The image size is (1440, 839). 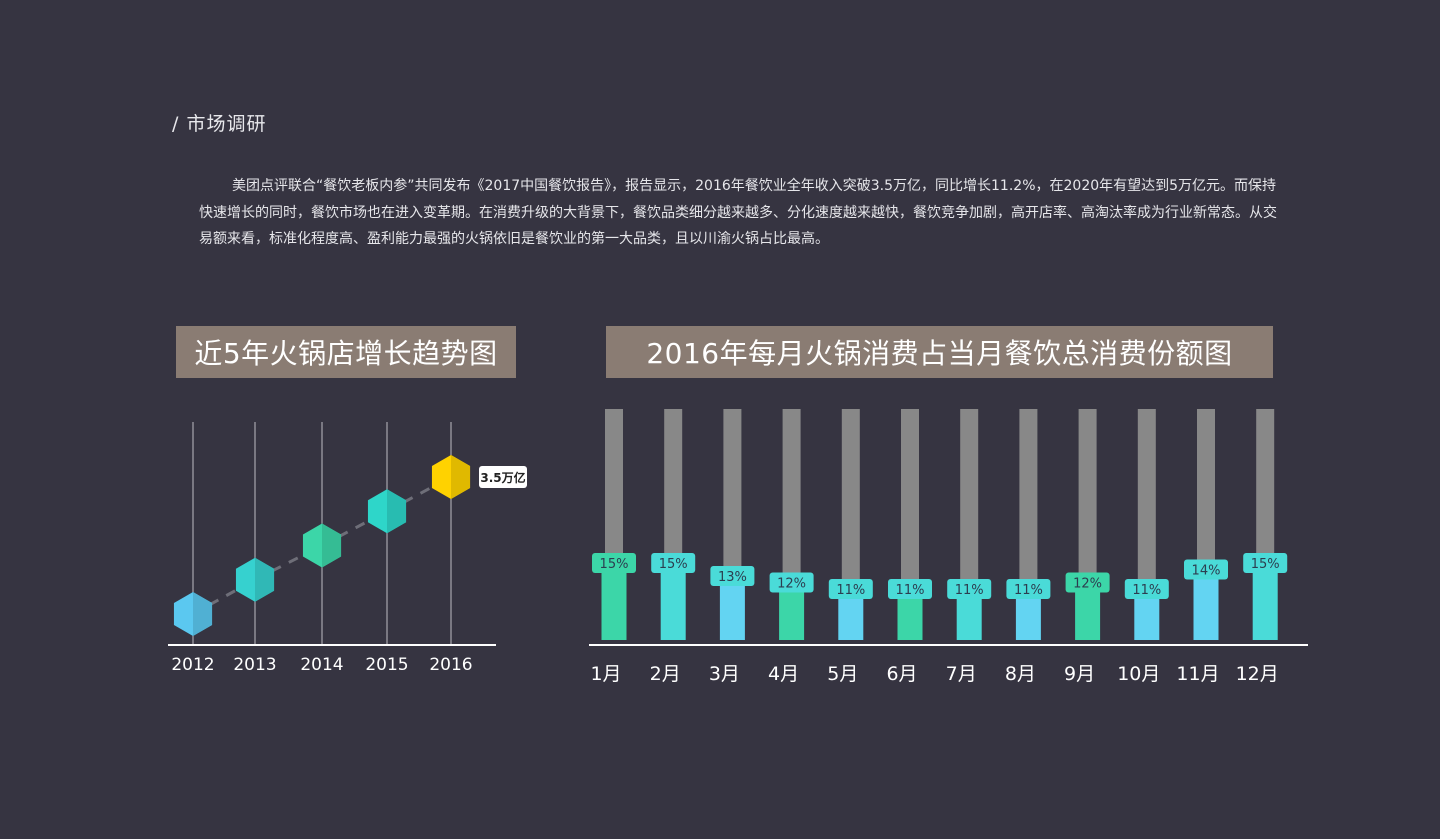 I want to click on month-label: 9月, so click(x=1079, y=674).